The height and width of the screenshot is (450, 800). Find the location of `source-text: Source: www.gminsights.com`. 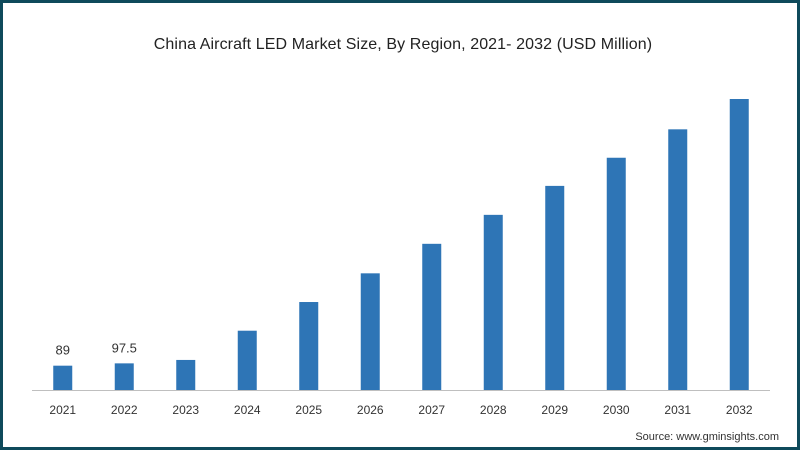

source-text: Source: www.gminsights.com is located at coordinates (707, 437).